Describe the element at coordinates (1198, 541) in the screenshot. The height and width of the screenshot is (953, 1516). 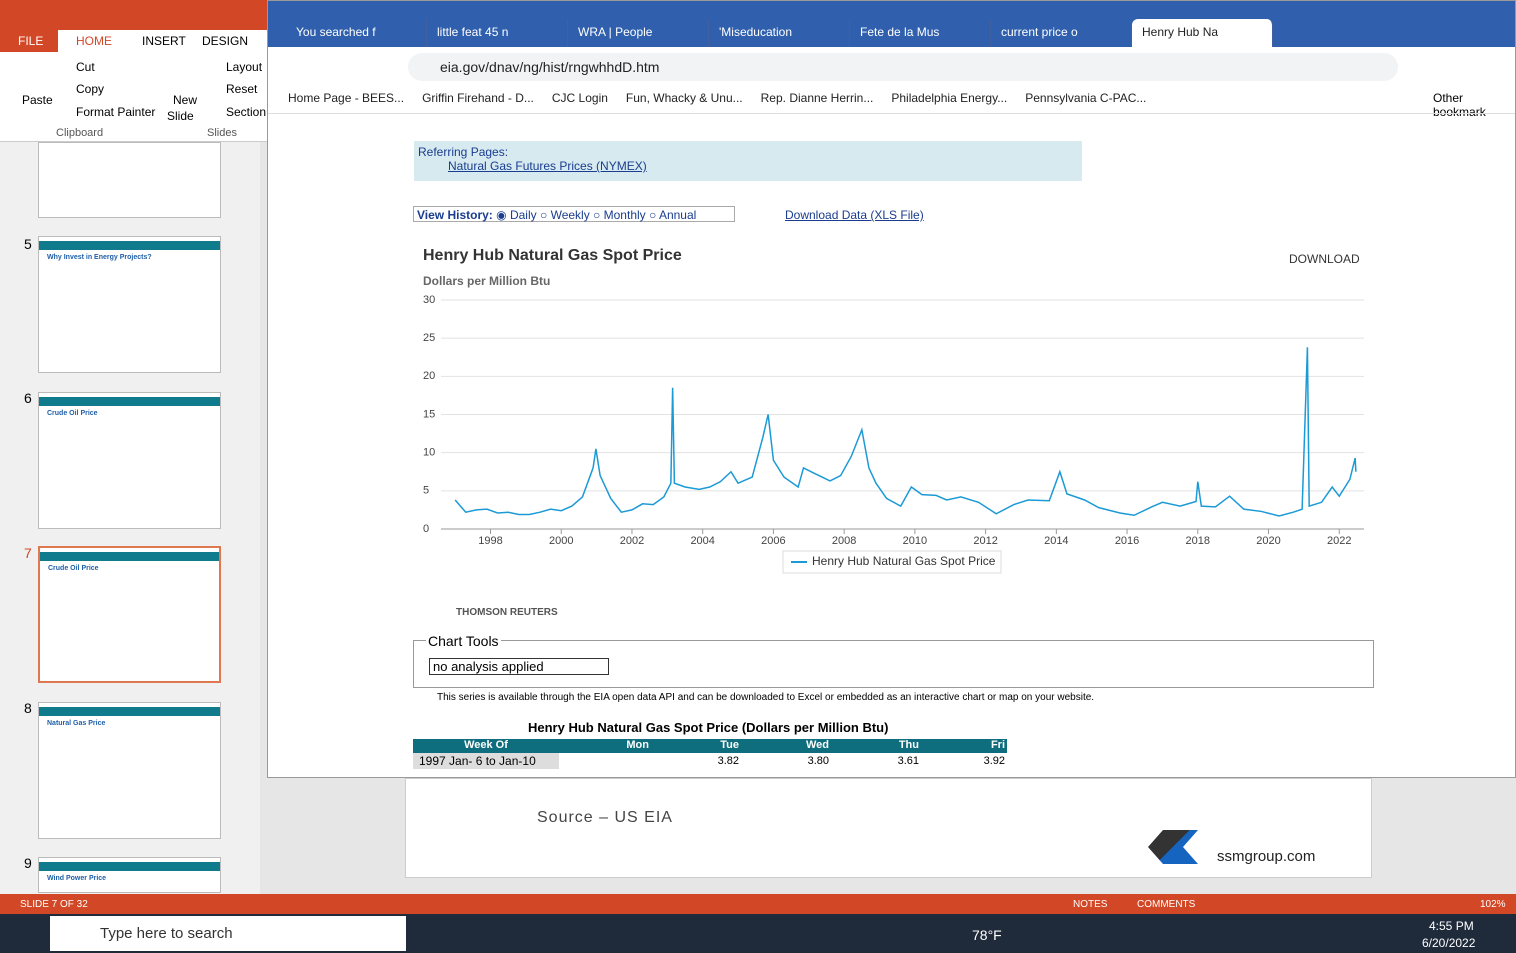
I see `x-tick-label: 2018` at that location.